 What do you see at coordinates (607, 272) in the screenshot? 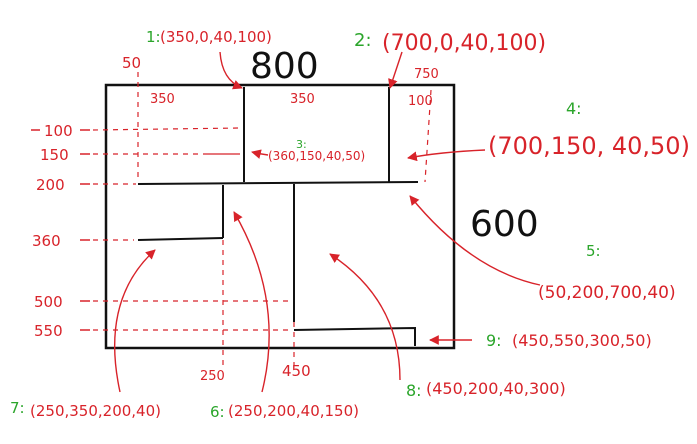
I see `rect-label-5: 5: (50,200,700,40)` at bounding box center [607, 272].